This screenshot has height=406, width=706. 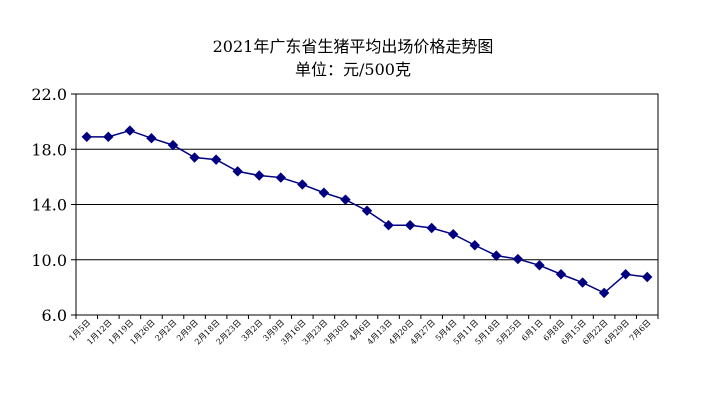 I want to click on y-tick-label: 10.0, so click(x=49, y=260).